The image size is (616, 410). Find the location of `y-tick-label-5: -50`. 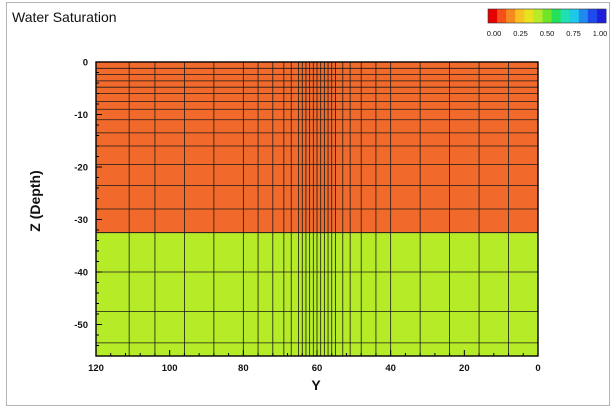

y-tick-label-5: -50 is located at coordinates (81, 325).